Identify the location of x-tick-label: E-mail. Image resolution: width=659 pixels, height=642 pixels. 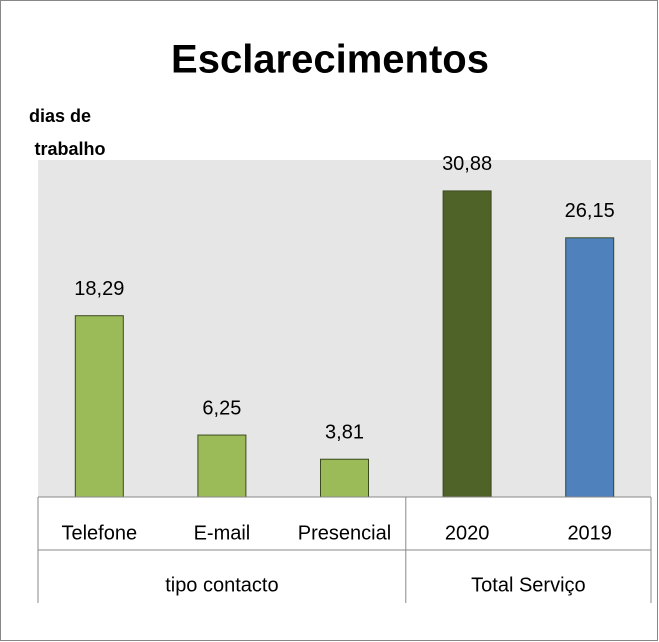
(222, 533).